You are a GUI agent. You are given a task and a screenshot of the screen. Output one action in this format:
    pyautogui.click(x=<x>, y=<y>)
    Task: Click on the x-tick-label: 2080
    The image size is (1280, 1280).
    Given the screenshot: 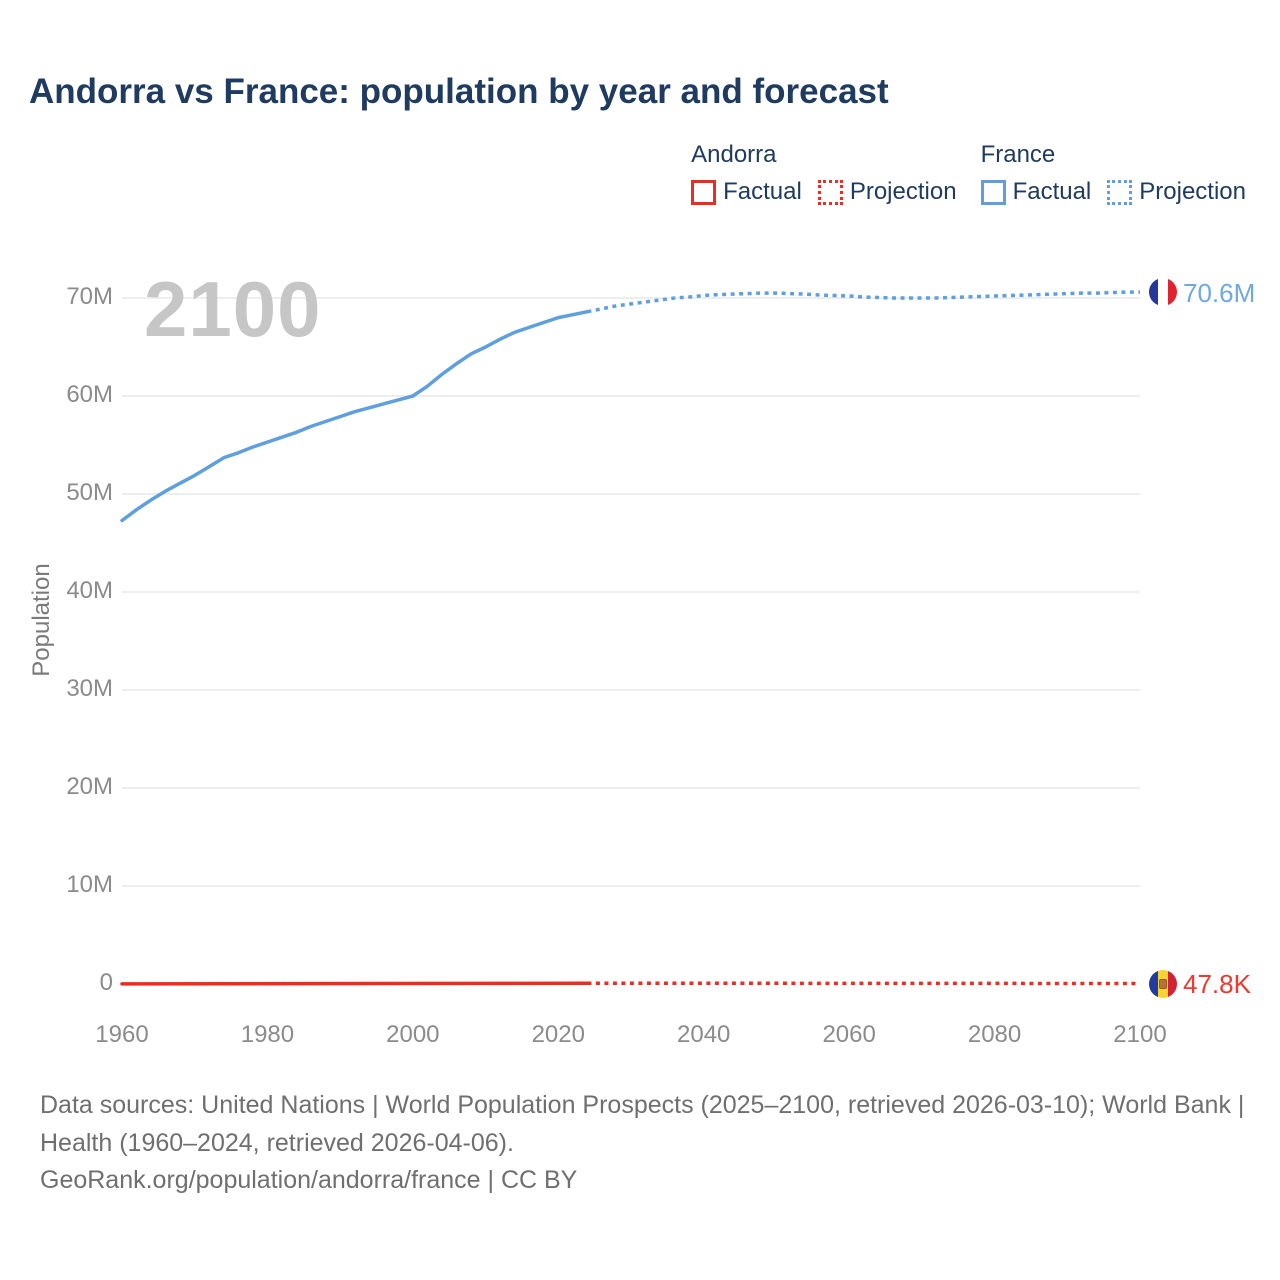 What is the action you would take?
    pyautogui.click(x=994, y=1034)
    